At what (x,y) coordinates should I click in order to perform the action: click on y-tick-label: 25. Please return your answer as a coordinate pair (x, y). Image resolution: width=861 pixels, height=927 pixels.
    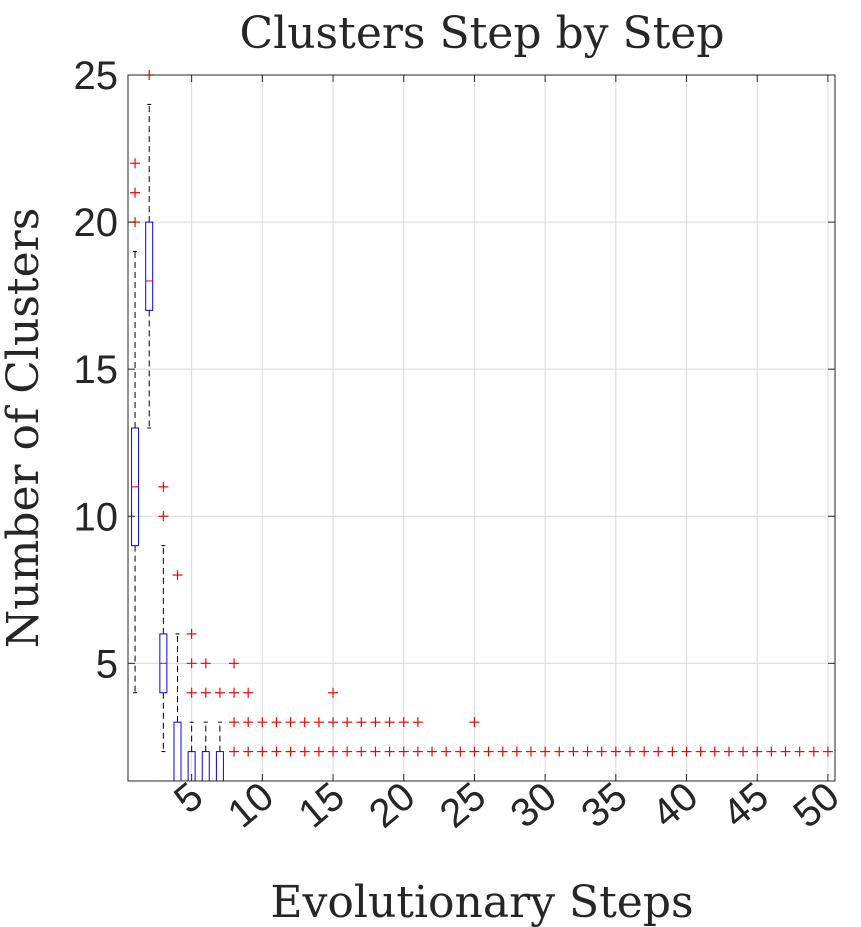
    Looking at the image, I should click on (96, 76).